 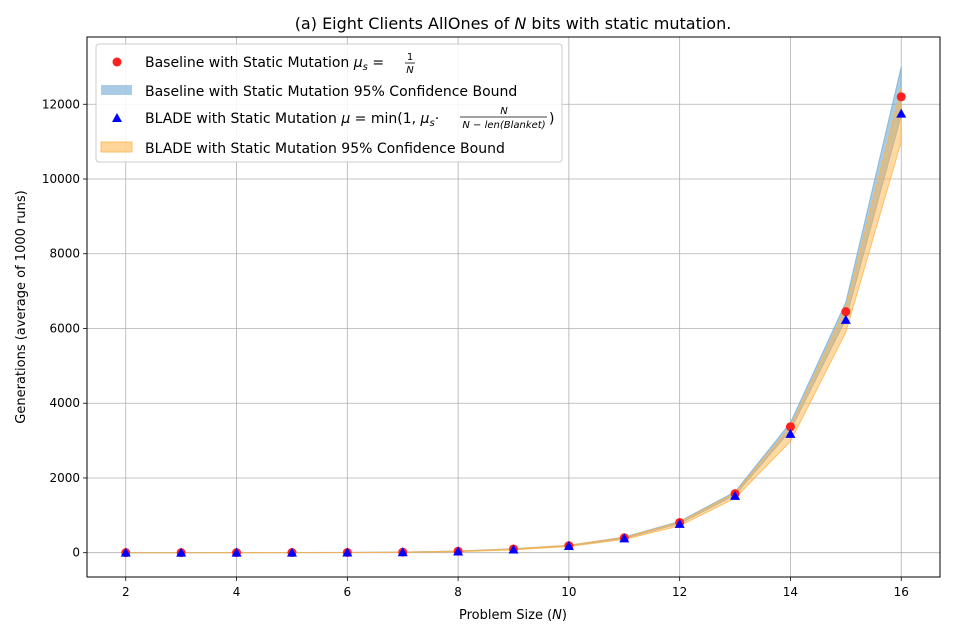 What do you see at coordinates (568, 592) in the screenshot?
I see `x-tick-label: 10` at bounding box center [568, 592].